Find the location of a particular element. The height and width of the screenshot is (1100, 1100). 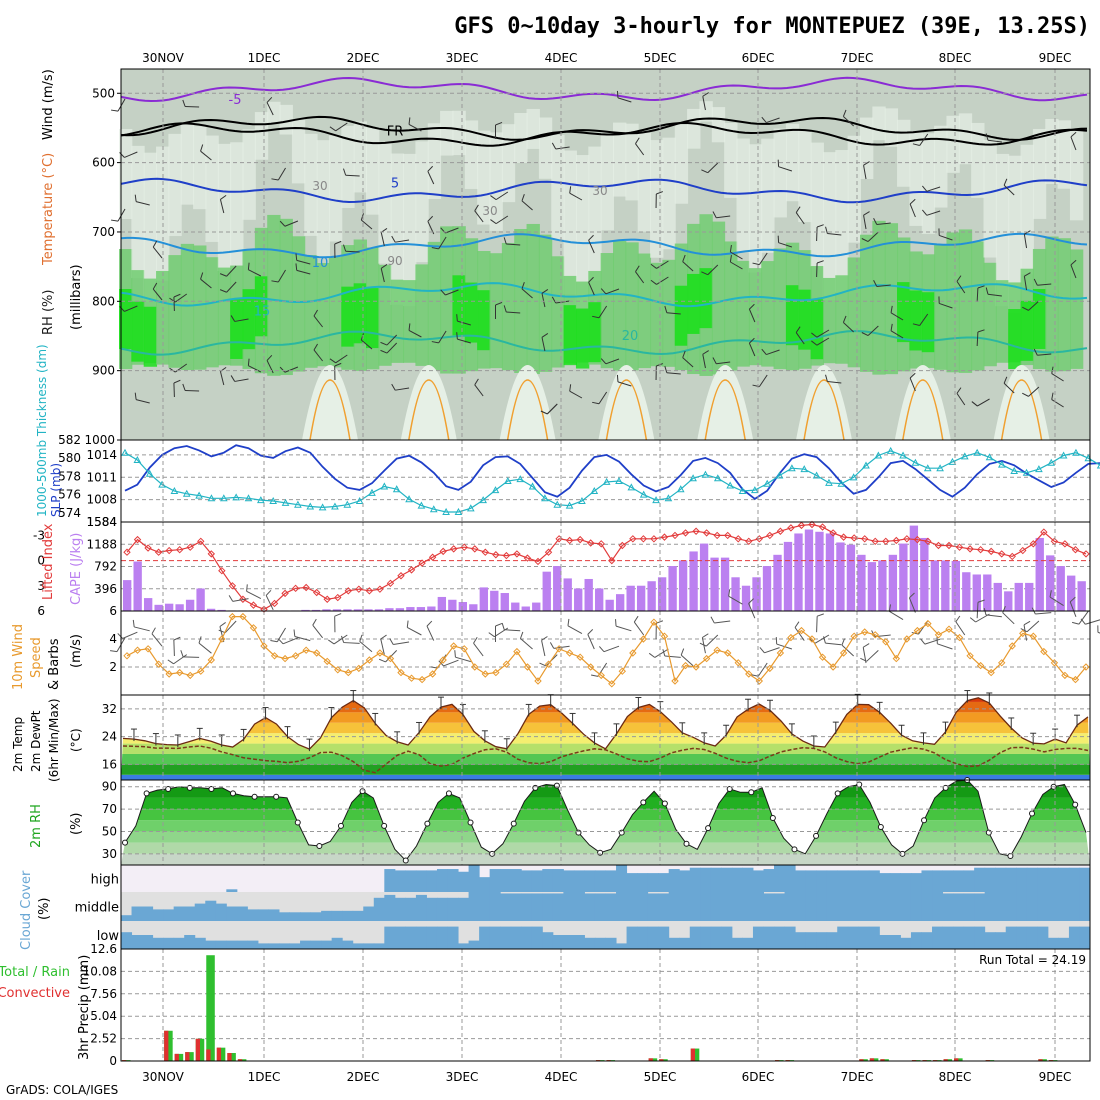

rh-label: RH (%) is located at coordinates (48, 312).